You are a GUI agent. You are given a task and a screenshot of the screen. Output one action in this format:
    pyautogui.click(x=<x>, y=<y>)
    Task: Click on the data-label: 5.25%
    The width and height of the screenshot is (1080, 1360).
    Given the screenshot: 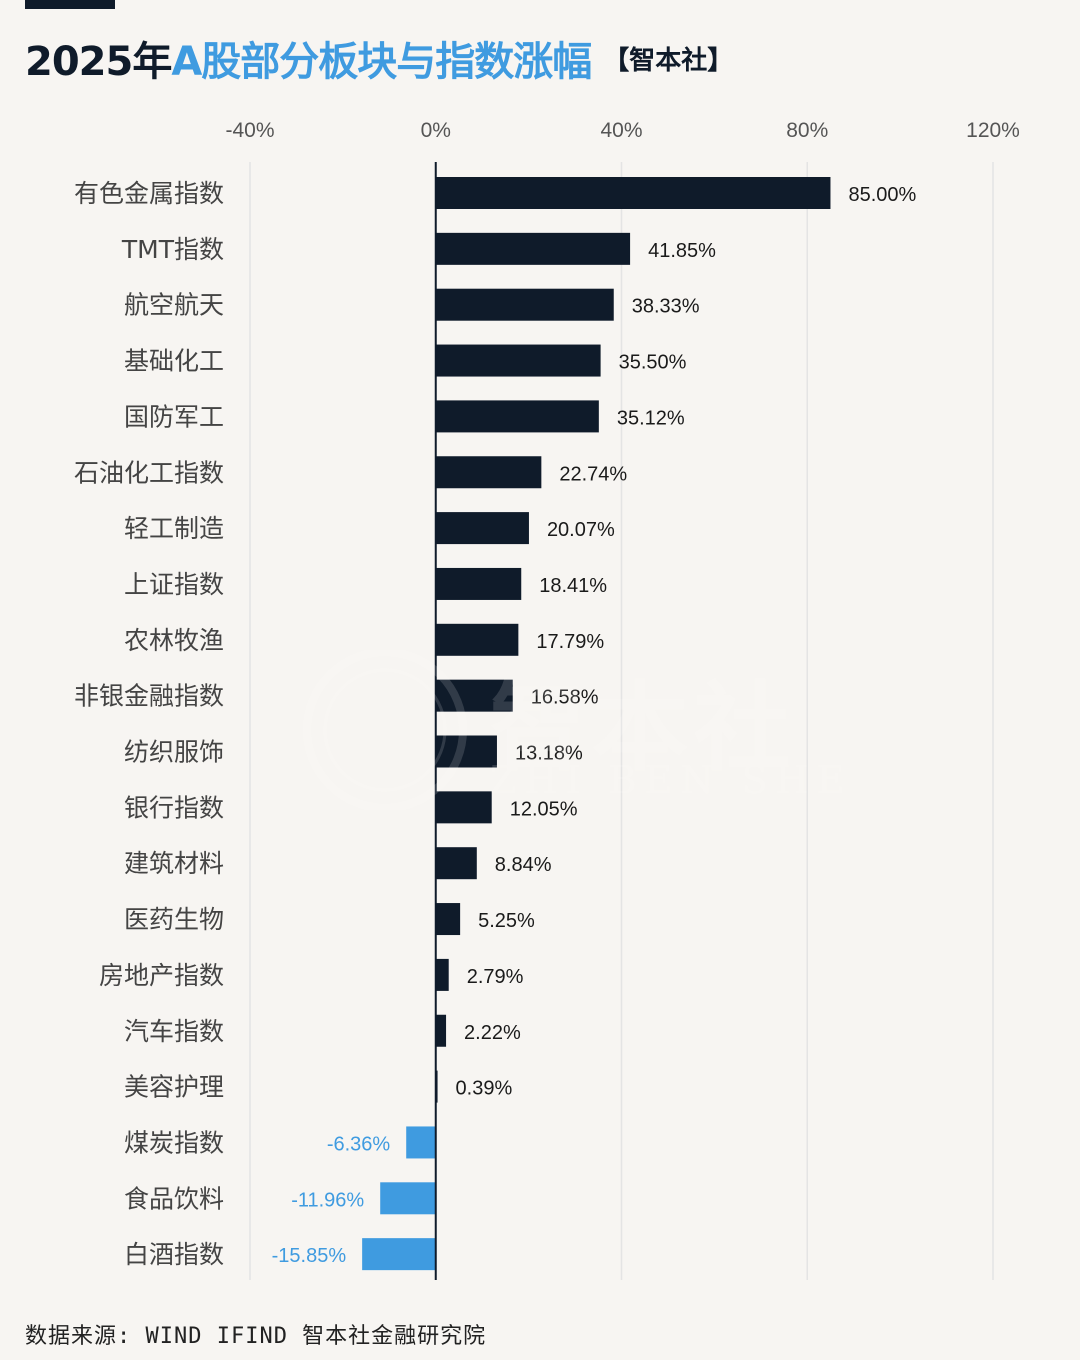 What is the action you would take?
    pyautogui.click(x=506, y=921)
    